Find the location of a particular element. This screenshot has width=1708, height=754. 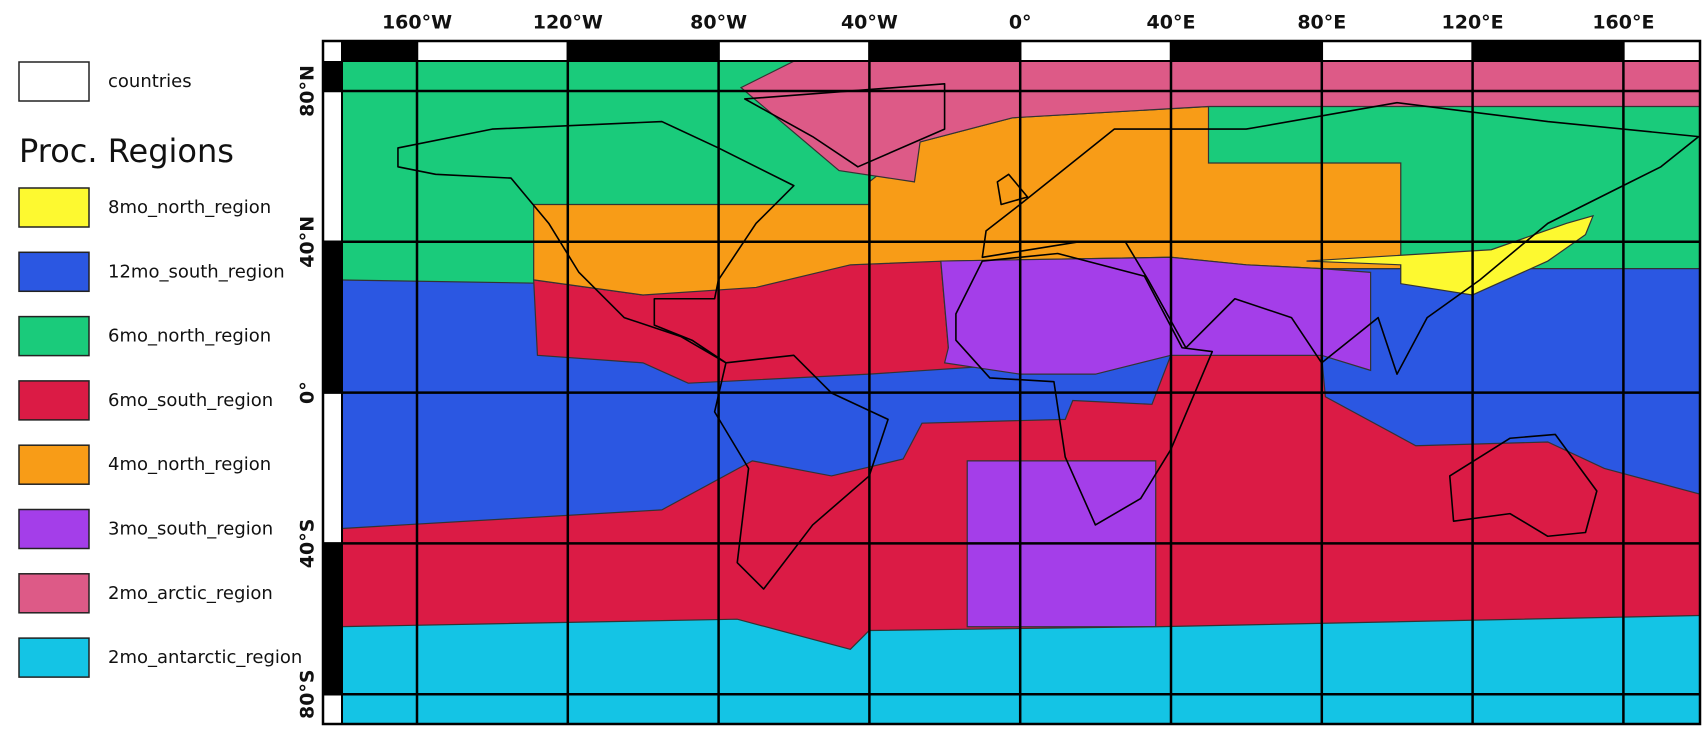

region is located at coordinates (1450, 255).